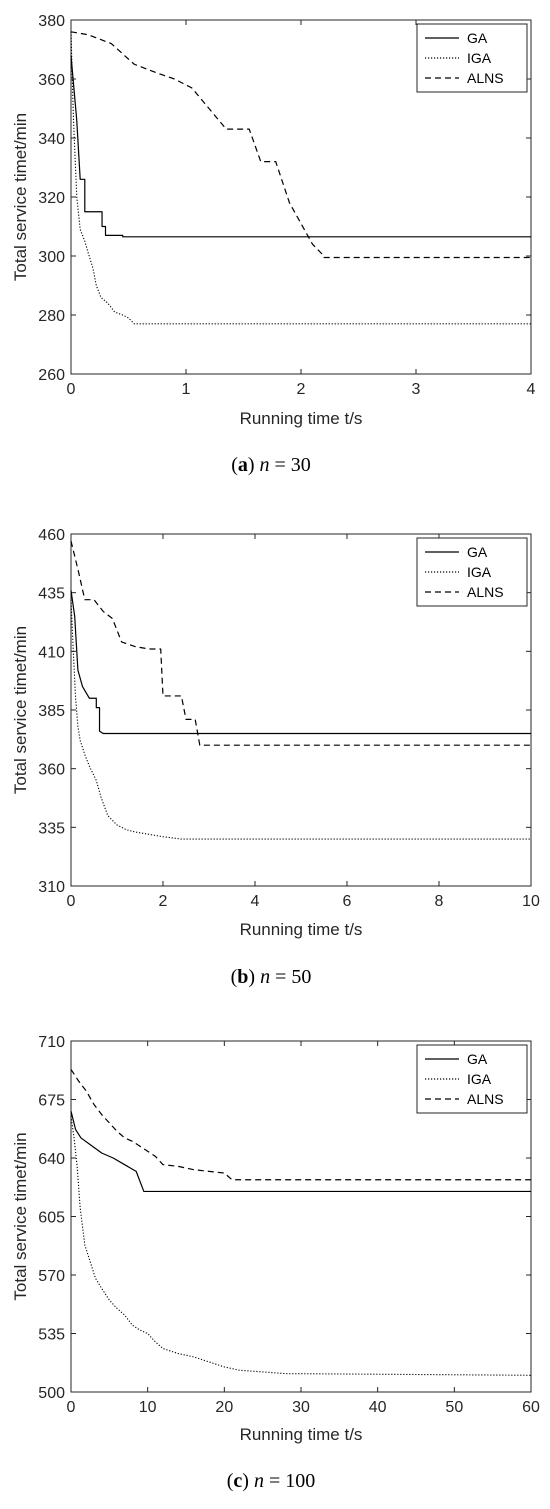  Describe the element at coordinates (454, 1407) in the screenshot. I see `x-tick-label: 50` at that location.